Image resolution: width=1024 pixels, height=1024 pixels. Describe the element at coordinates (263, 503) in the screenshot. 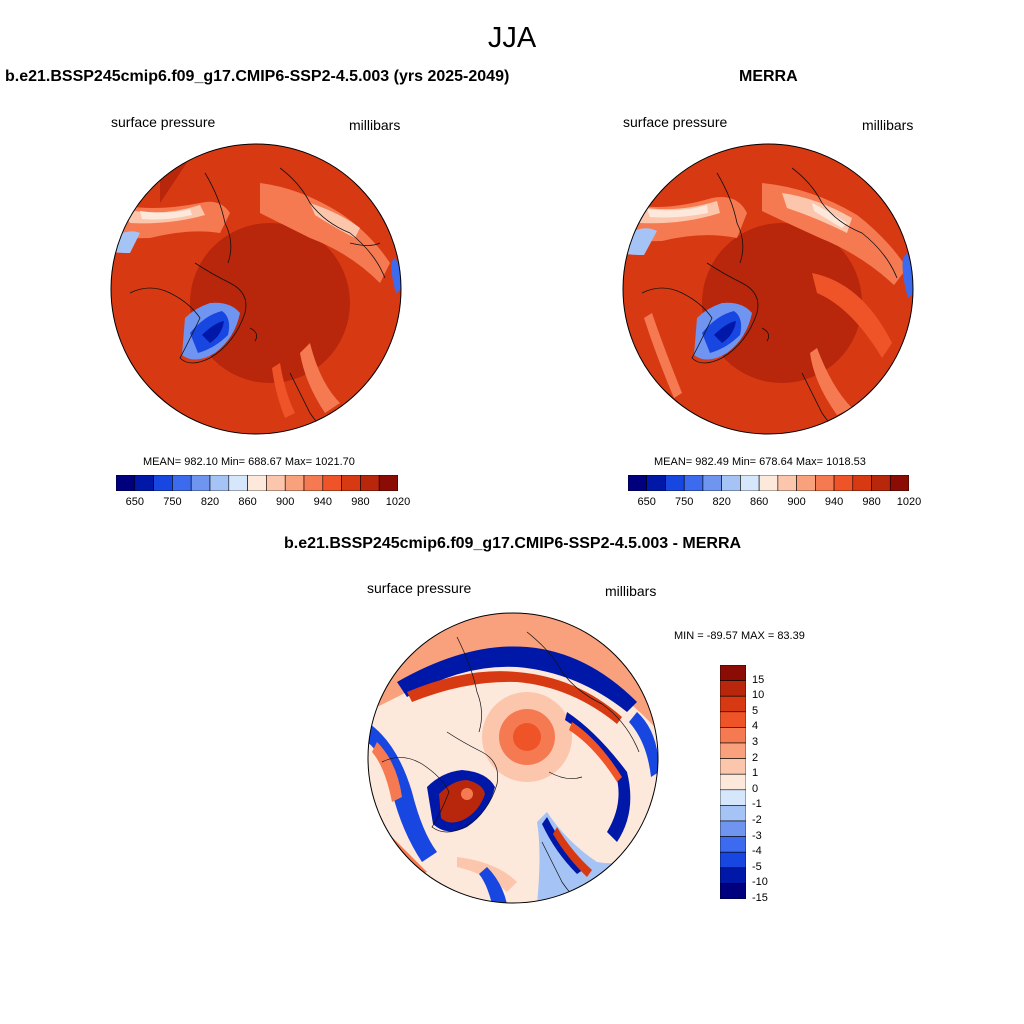

I see `model-colorbar-labels: 650 750 820 860 900 940 980 1020` at that location.